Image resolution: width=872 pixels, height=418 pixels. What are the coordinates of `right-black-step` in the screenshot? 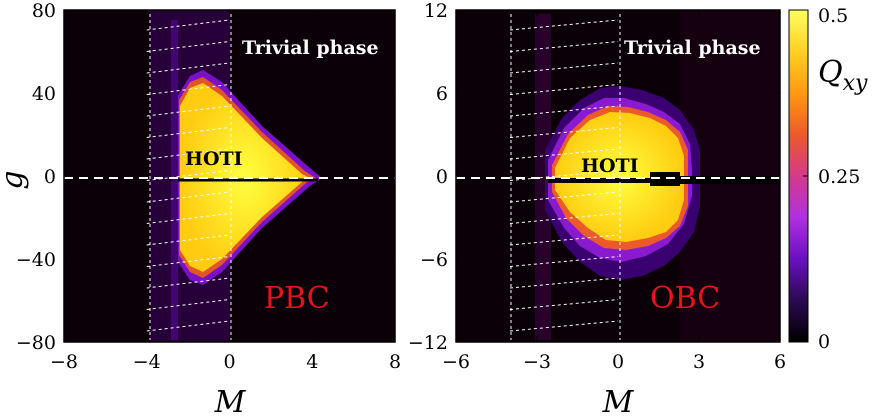 It's located at (665, 179).